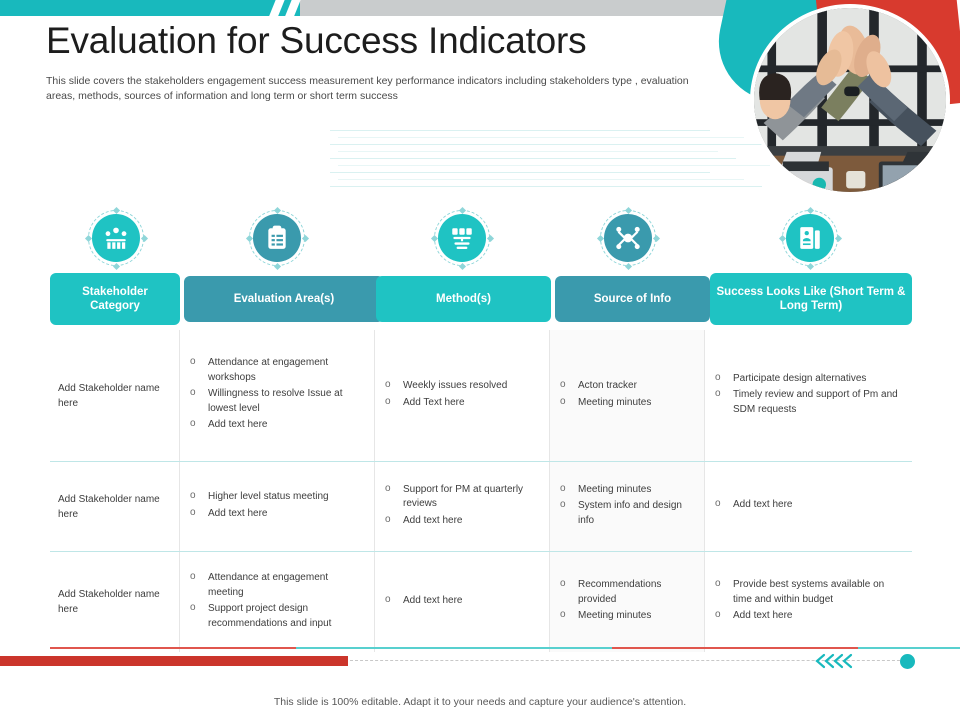 The width and height of the screenshot is (960, 720). I want to click on table-header-1: Stakeholder Category, so click(115, 299).